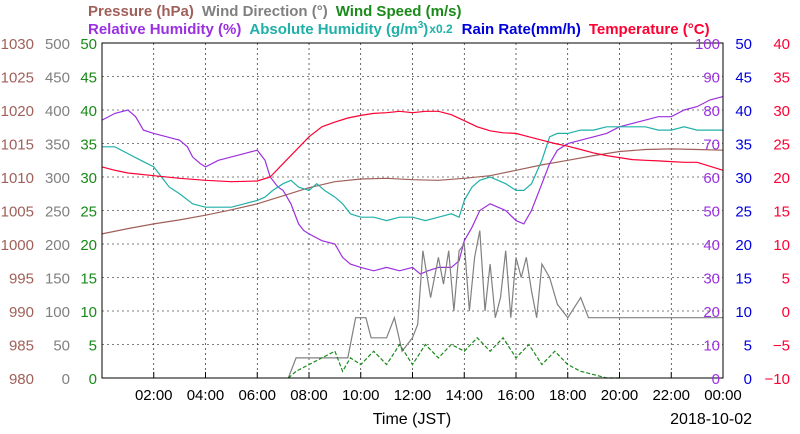 This screenshot has height=434, width=800. What do you see at coordinates (164, 29) in the screenshot?
I see `legend-item: Relative Humidity (%)` at bounding box center [164, 29].